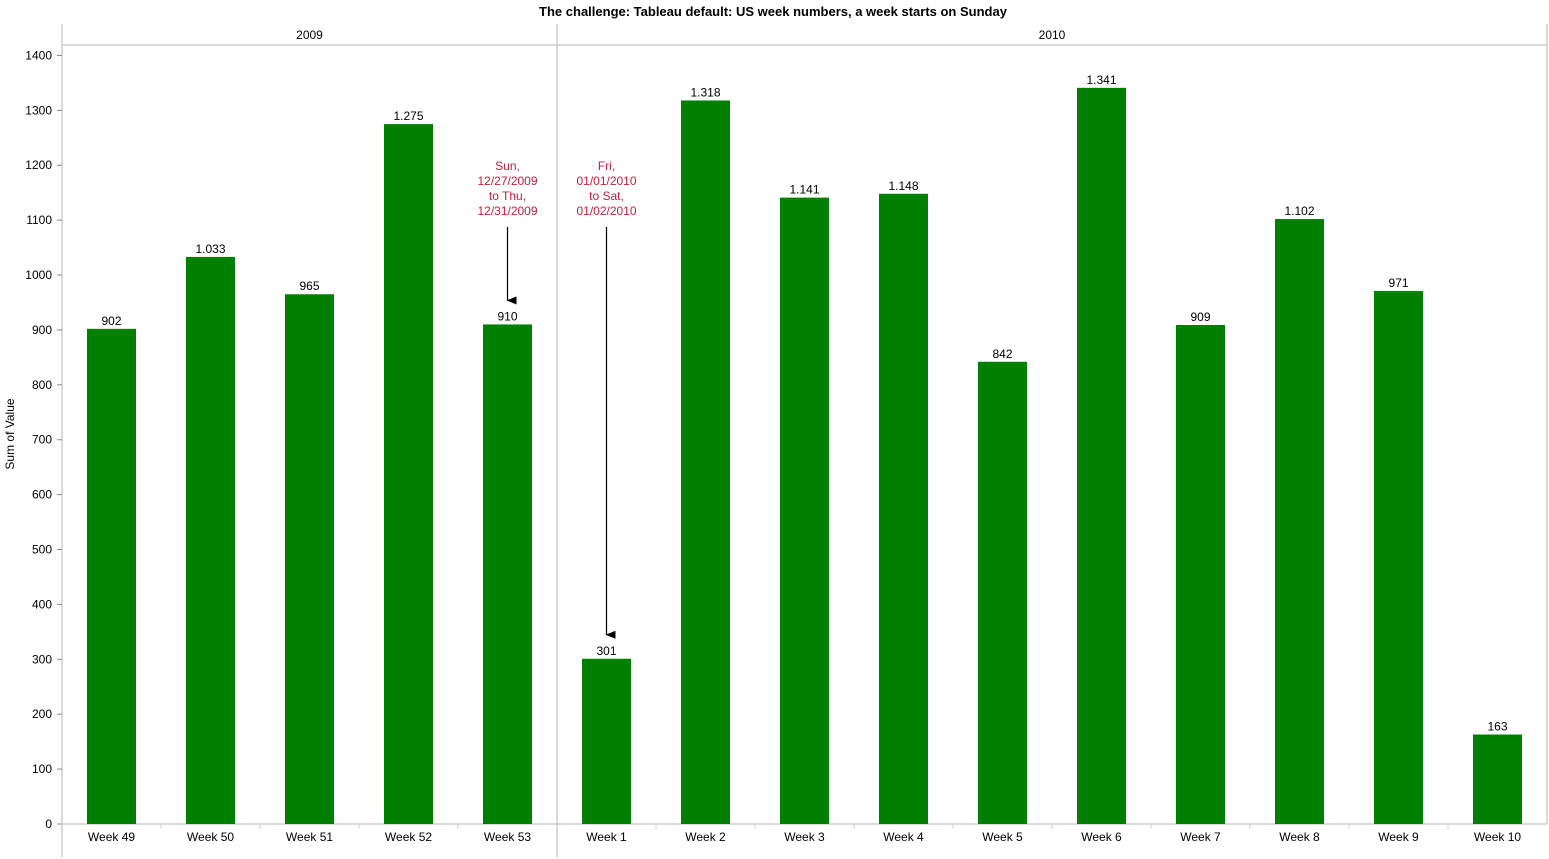 This screenshot has height=859, width=1549. What do you see at coordinates (705, 837) in the screenshot?
I see `x-tick-label-2010-week-2: Week 2` at bounding box center [705, 837].